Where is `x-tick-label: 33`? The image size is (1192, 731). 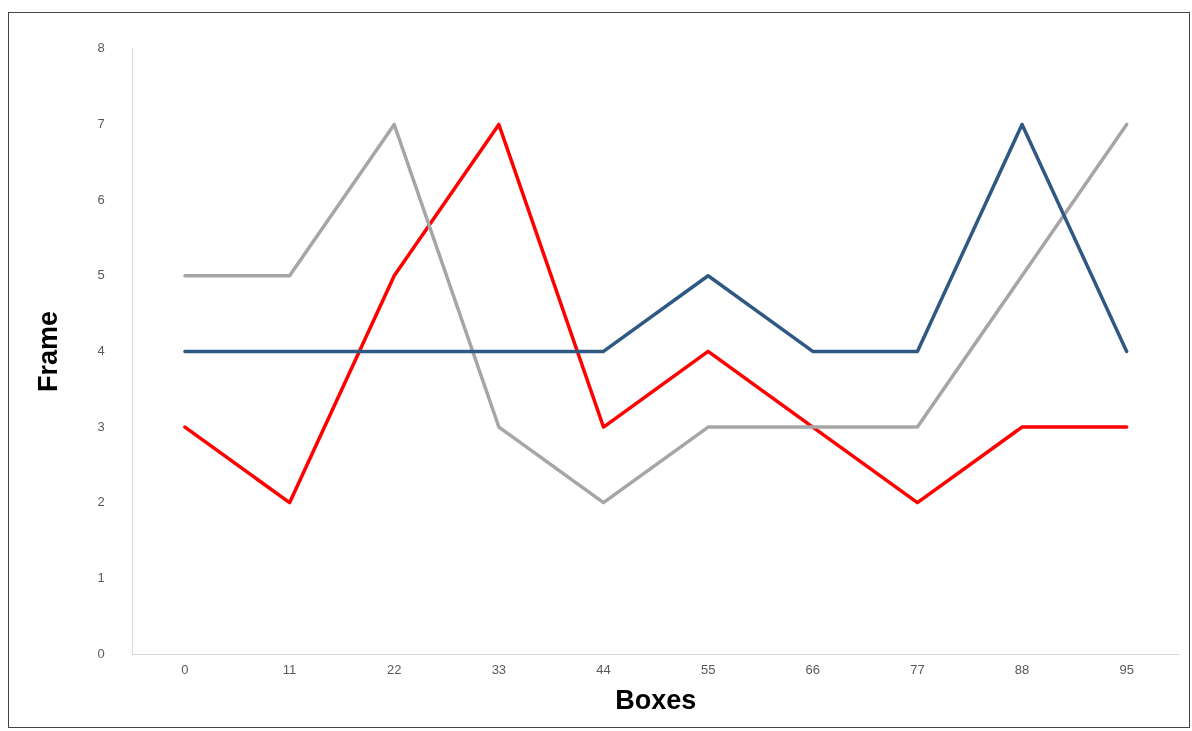 x-tick-label: 33 is located at coordinates (499, 670).